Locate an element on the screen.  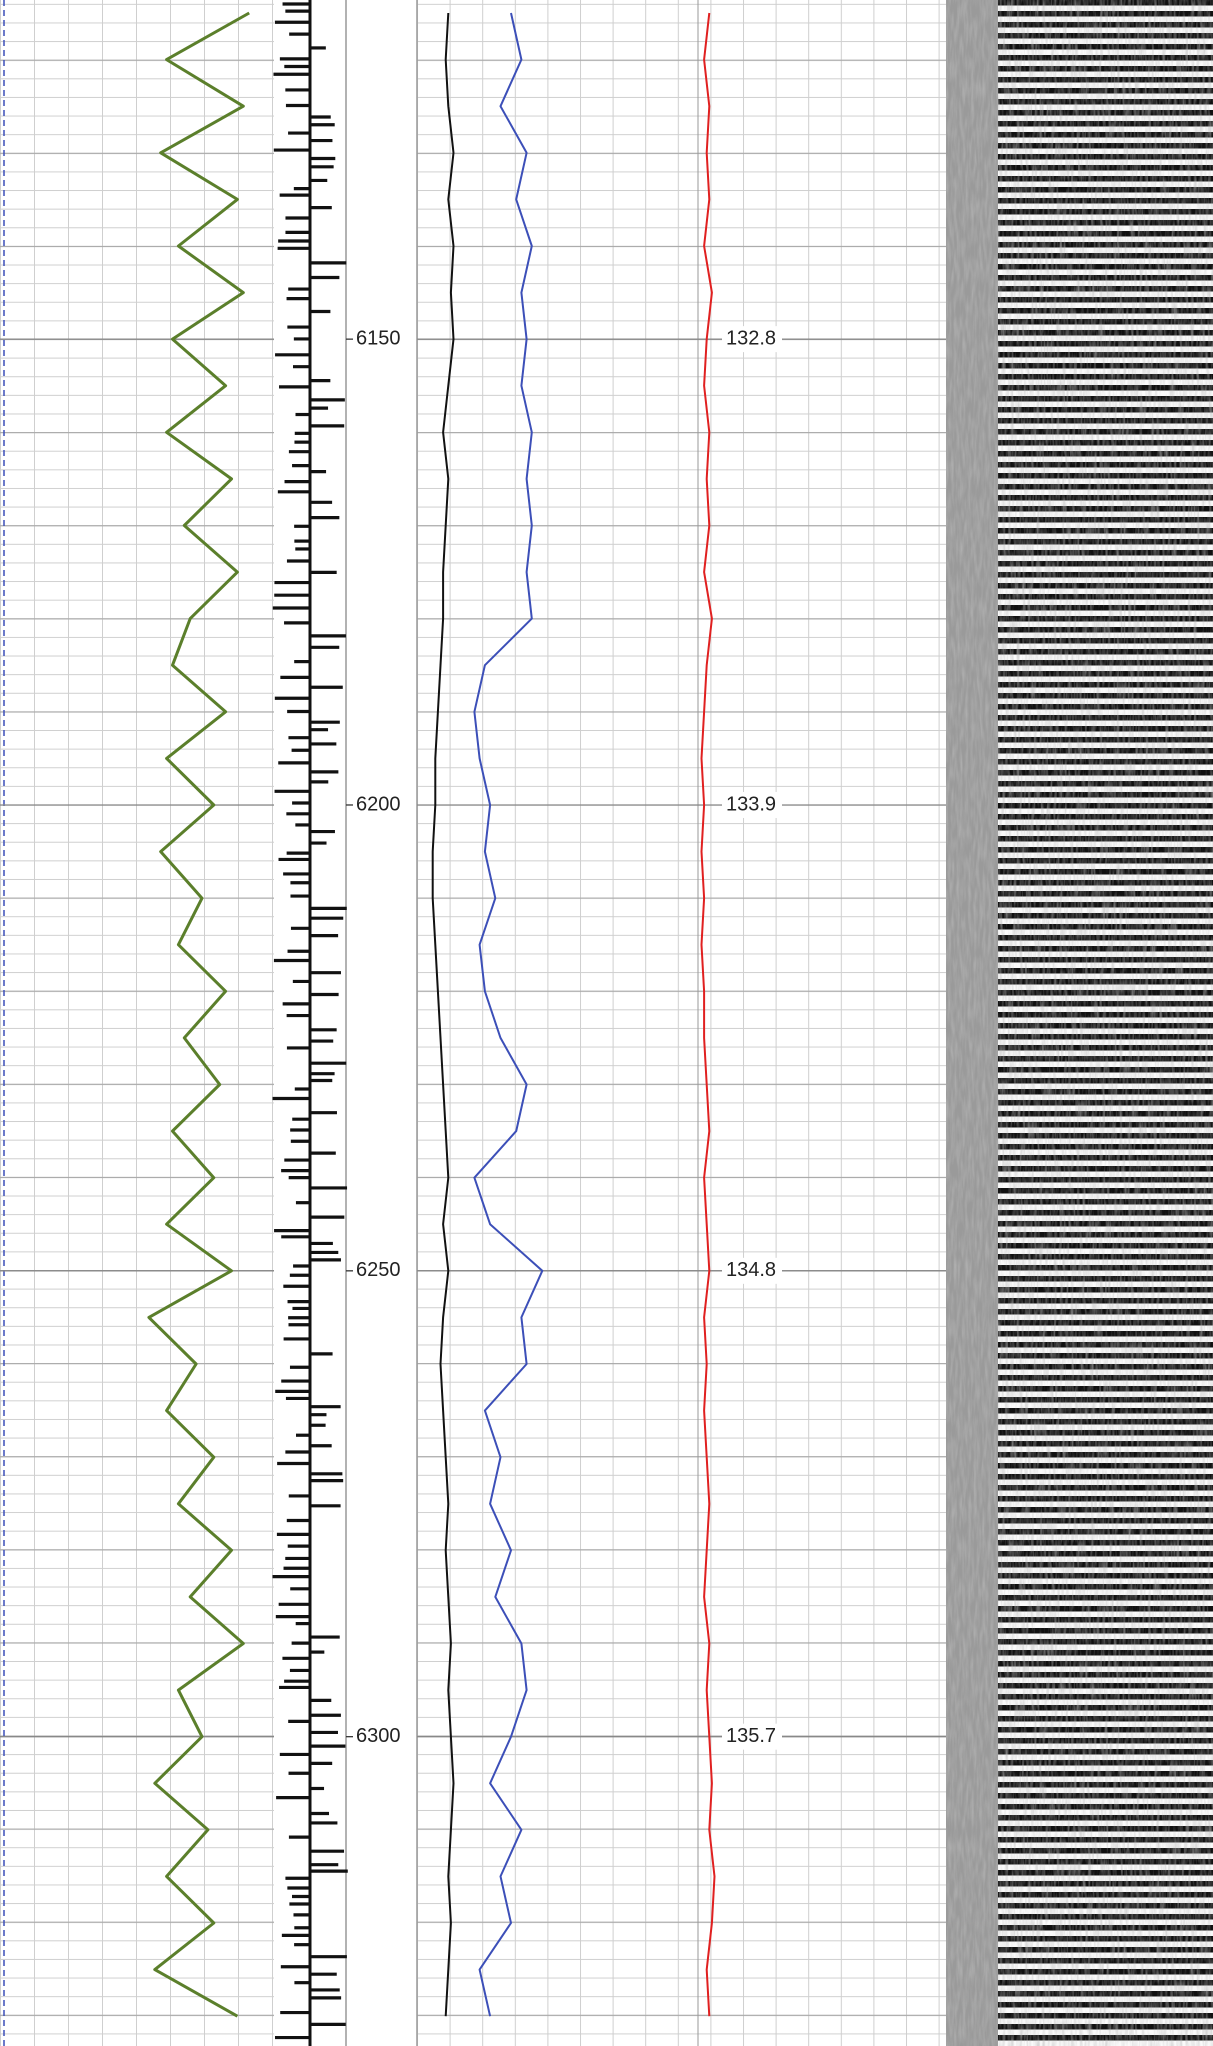
depth-label: 6300 is located at coordinates (378, 1736).